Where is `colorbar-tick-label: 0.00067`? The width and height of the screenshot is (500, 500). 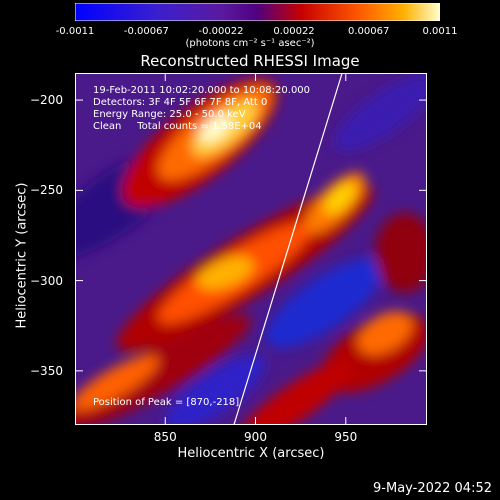
colorbar-tick-label: 0.00067 is located at coordinates (368, 31).